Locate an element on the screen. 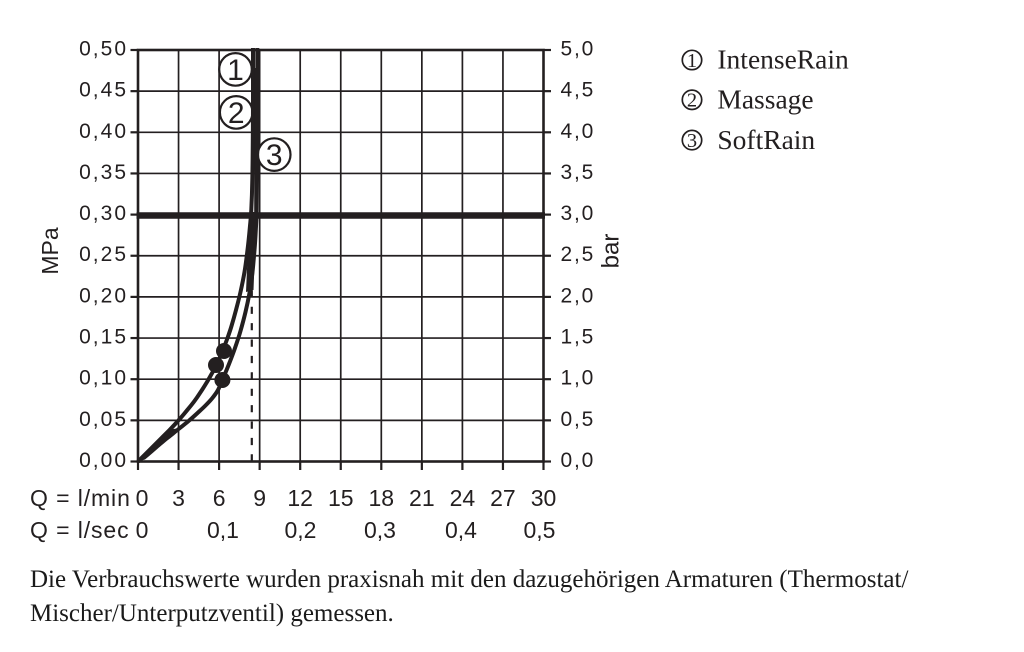  svg-text: bar is located at coordinates (611, 251).